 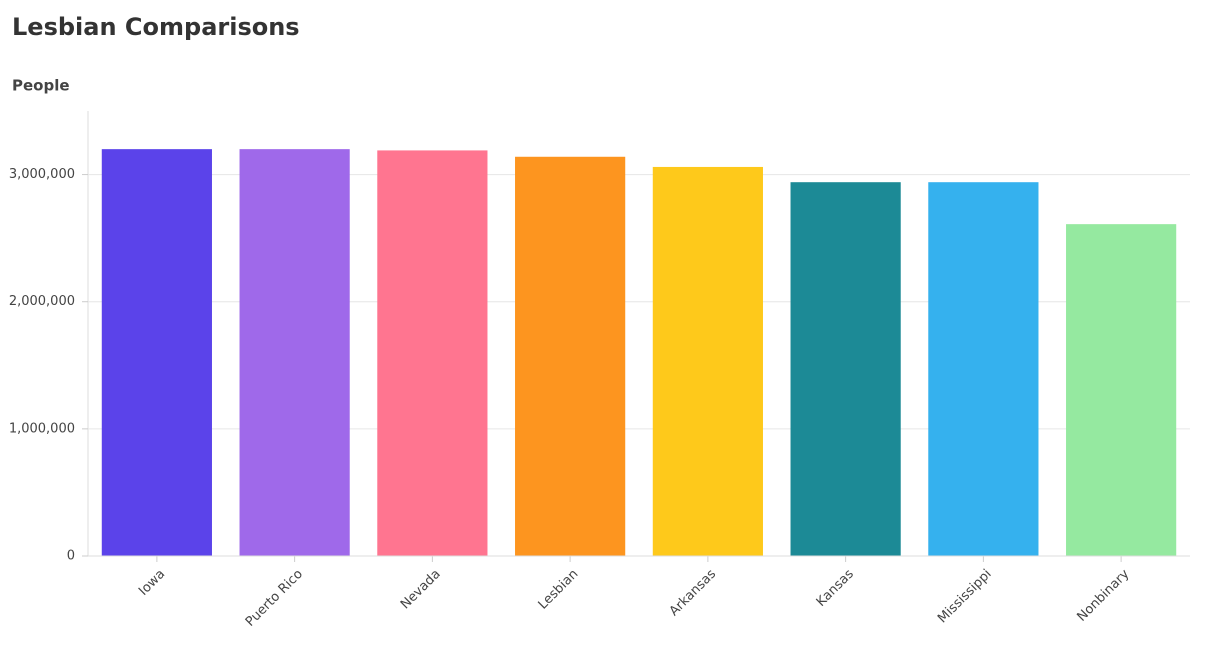 What do you see at coordinates (42, 174) in the screenshot?
I see `y-tick-label: 3,000,000` at bounding box center [42, 174].